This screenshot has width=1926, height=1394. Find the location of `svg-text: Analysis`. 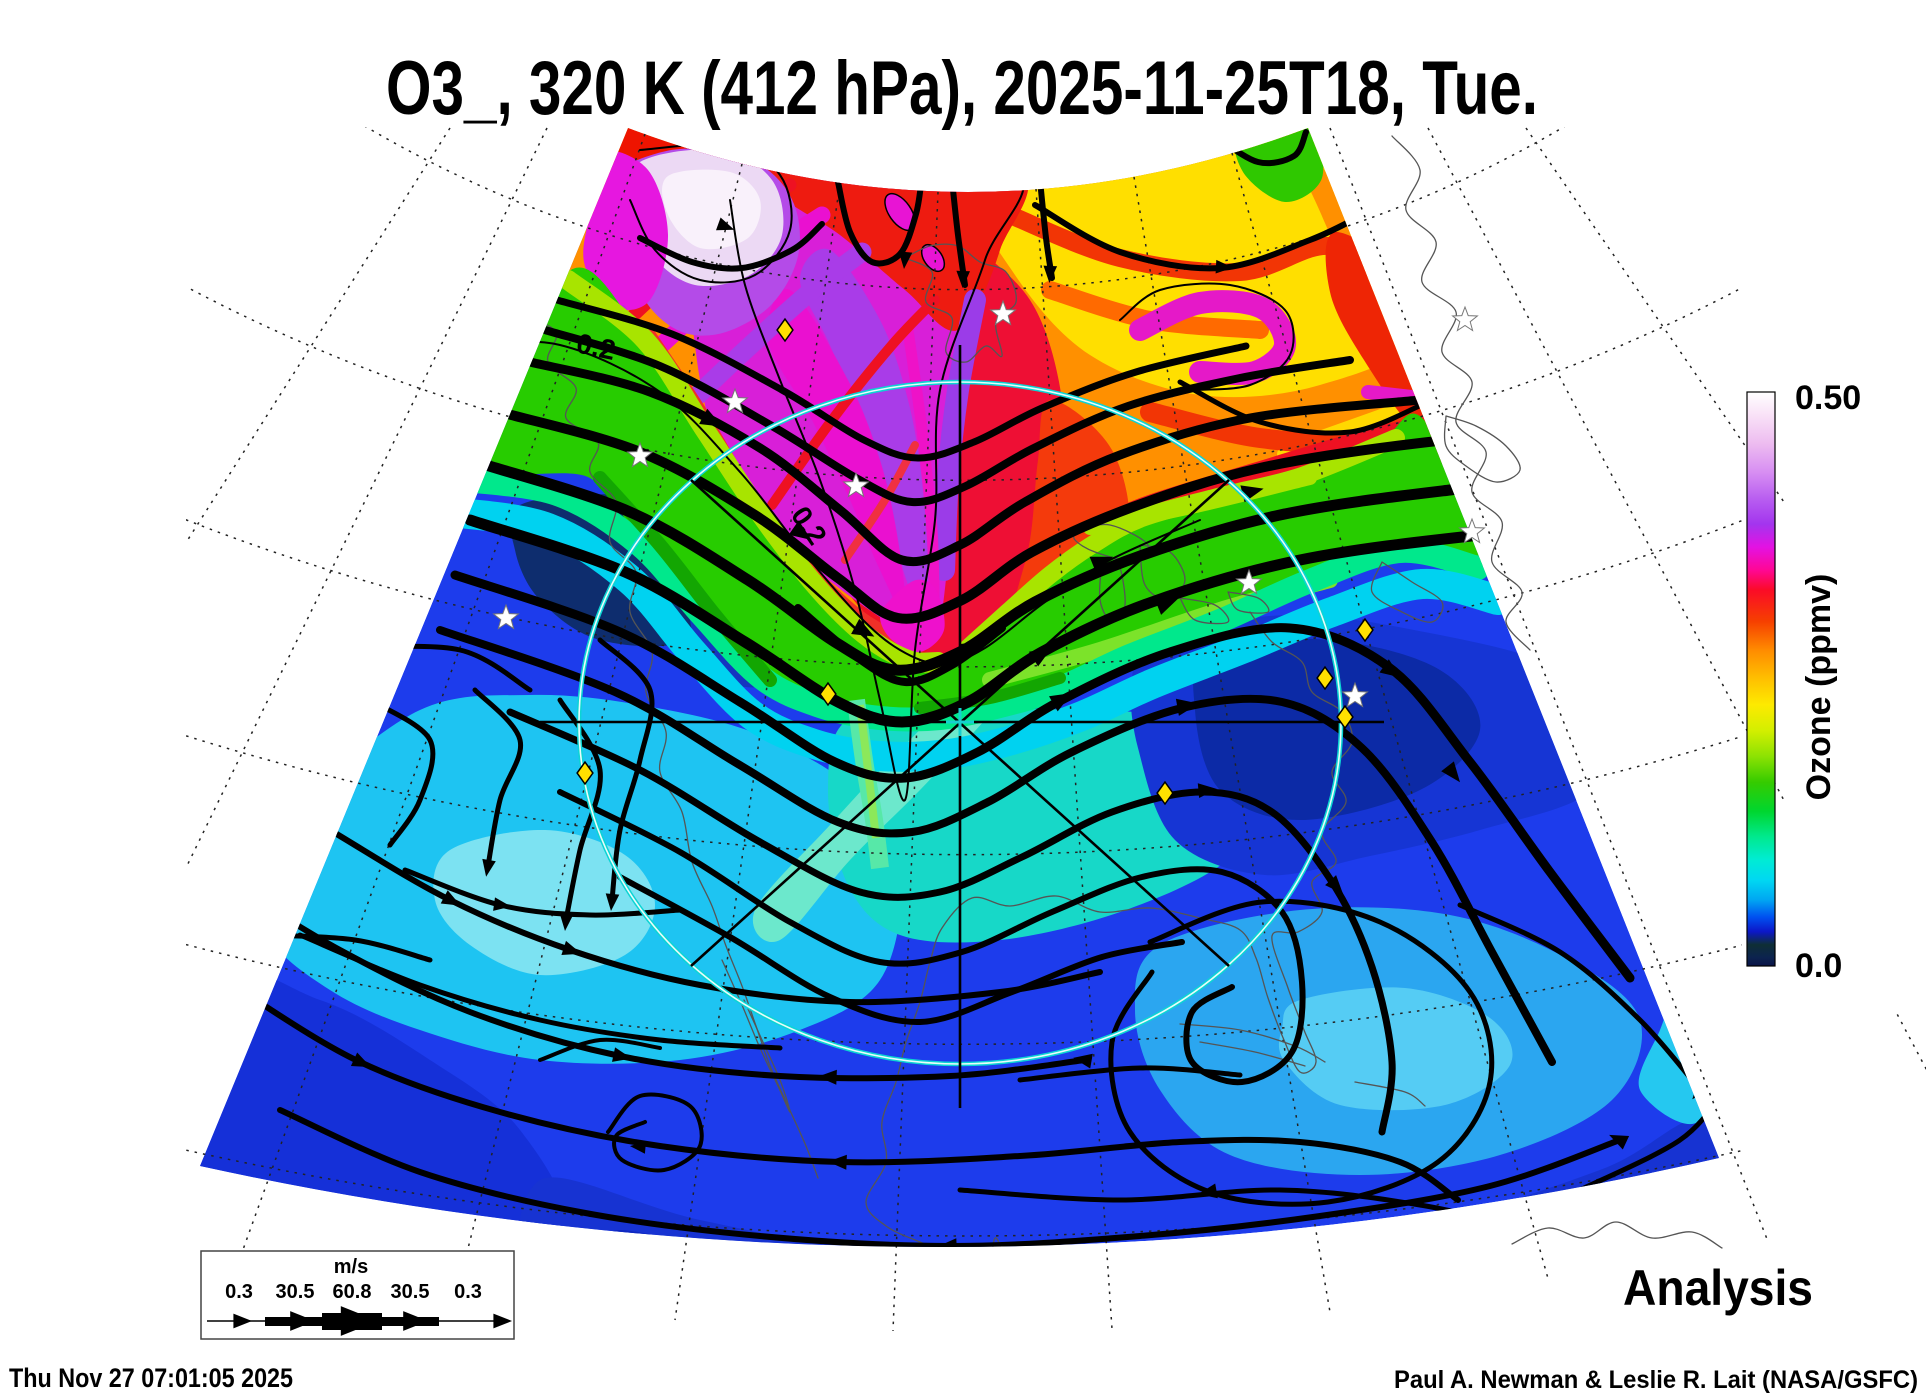

svg-text: Analysis is located at coordinates (1718, 1288).